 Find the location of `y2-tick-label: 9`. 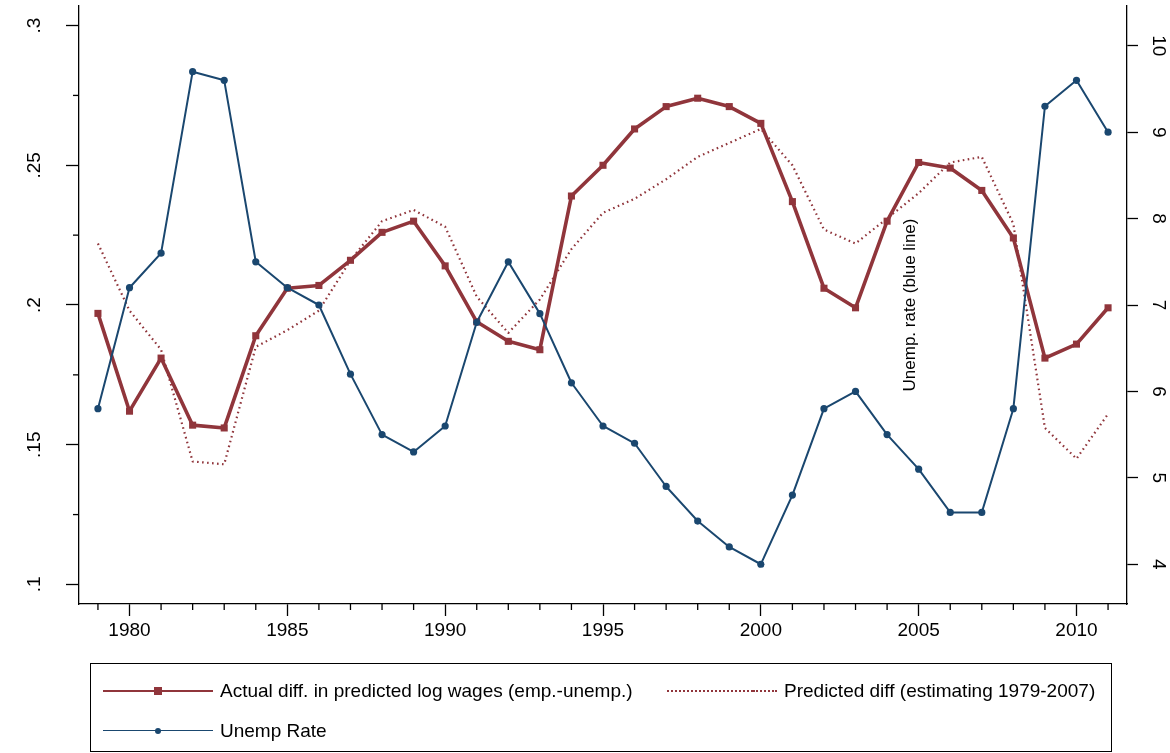

y2-tick-label: 9 is located at coordinates (1159, 132).